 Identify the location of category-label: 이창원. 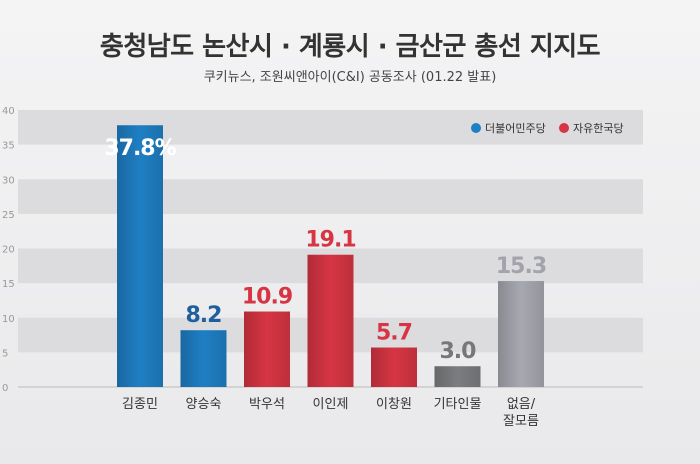
(394, 404).